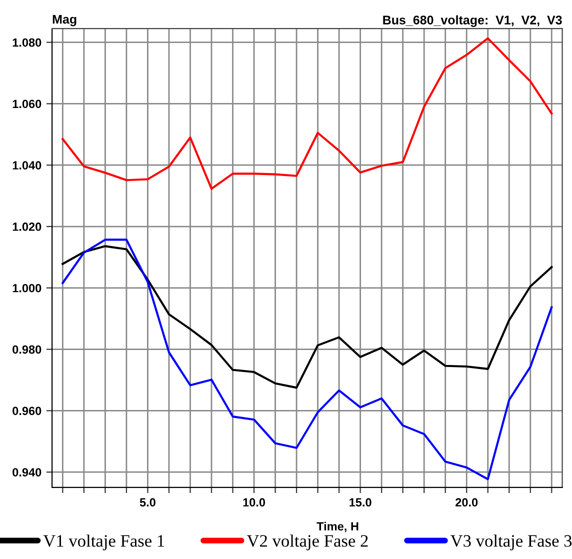  What do you see at coordinates (103, 542) in the screenshot?
I see `legend-label: V1 voltaje Fase 1` at bounding box center [103, 542].